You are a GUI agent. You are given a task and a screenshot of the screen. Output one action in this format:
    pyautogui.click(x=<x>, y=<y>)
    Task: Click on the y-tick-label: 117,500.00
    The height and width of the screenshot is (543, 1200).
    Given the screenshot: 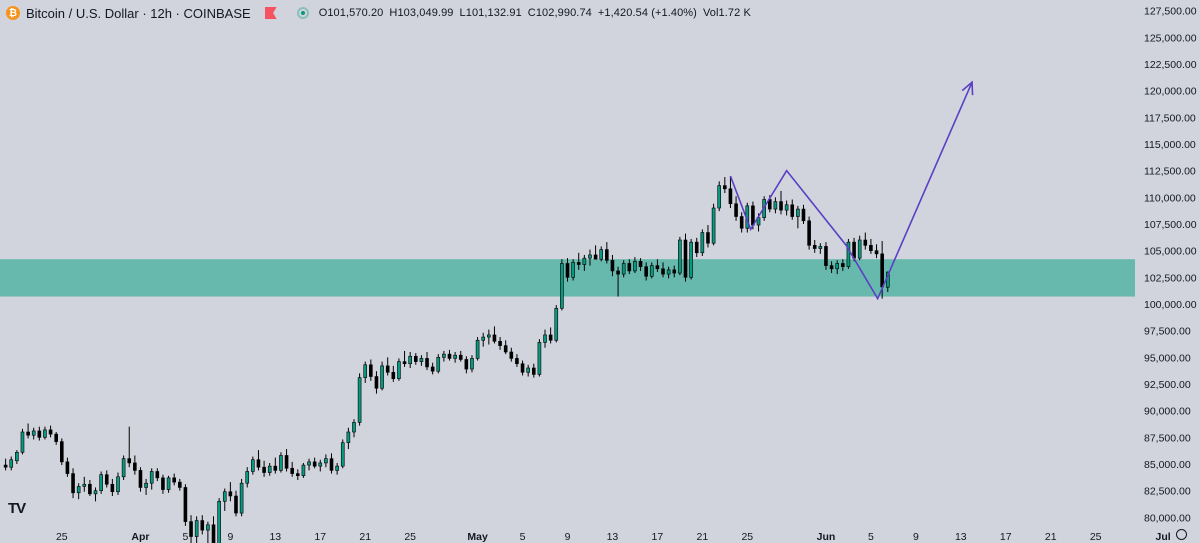 What is the action you would take?
    pyautogui.click(x=1170, y=118)
    